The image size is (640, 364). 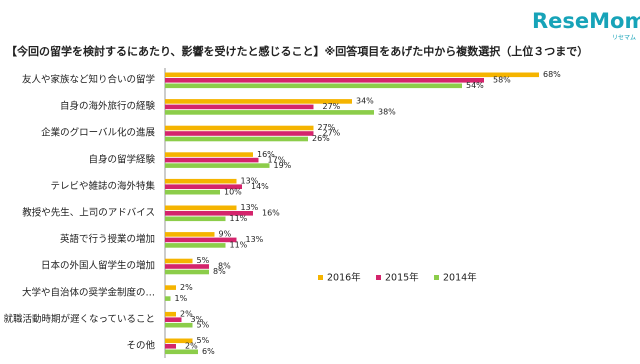 What do you see at coordinates (344, 278) in the screenshot?
I see `legend-label: 2016年` at bounding box center [344, 278].